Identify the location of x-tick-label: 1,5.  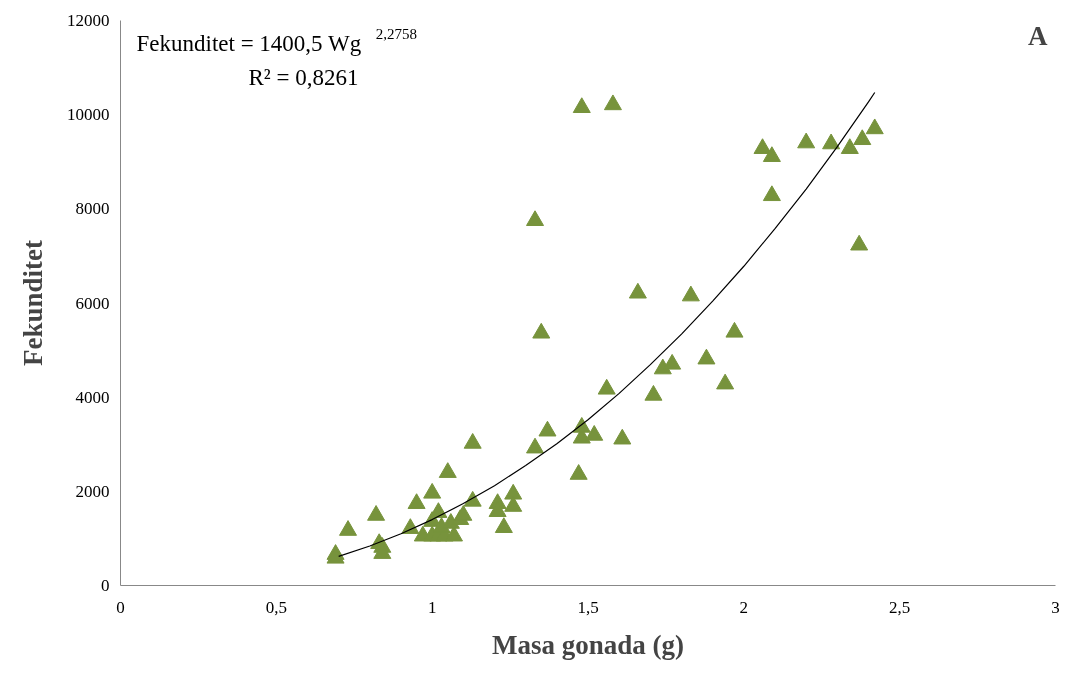
(588, 607).